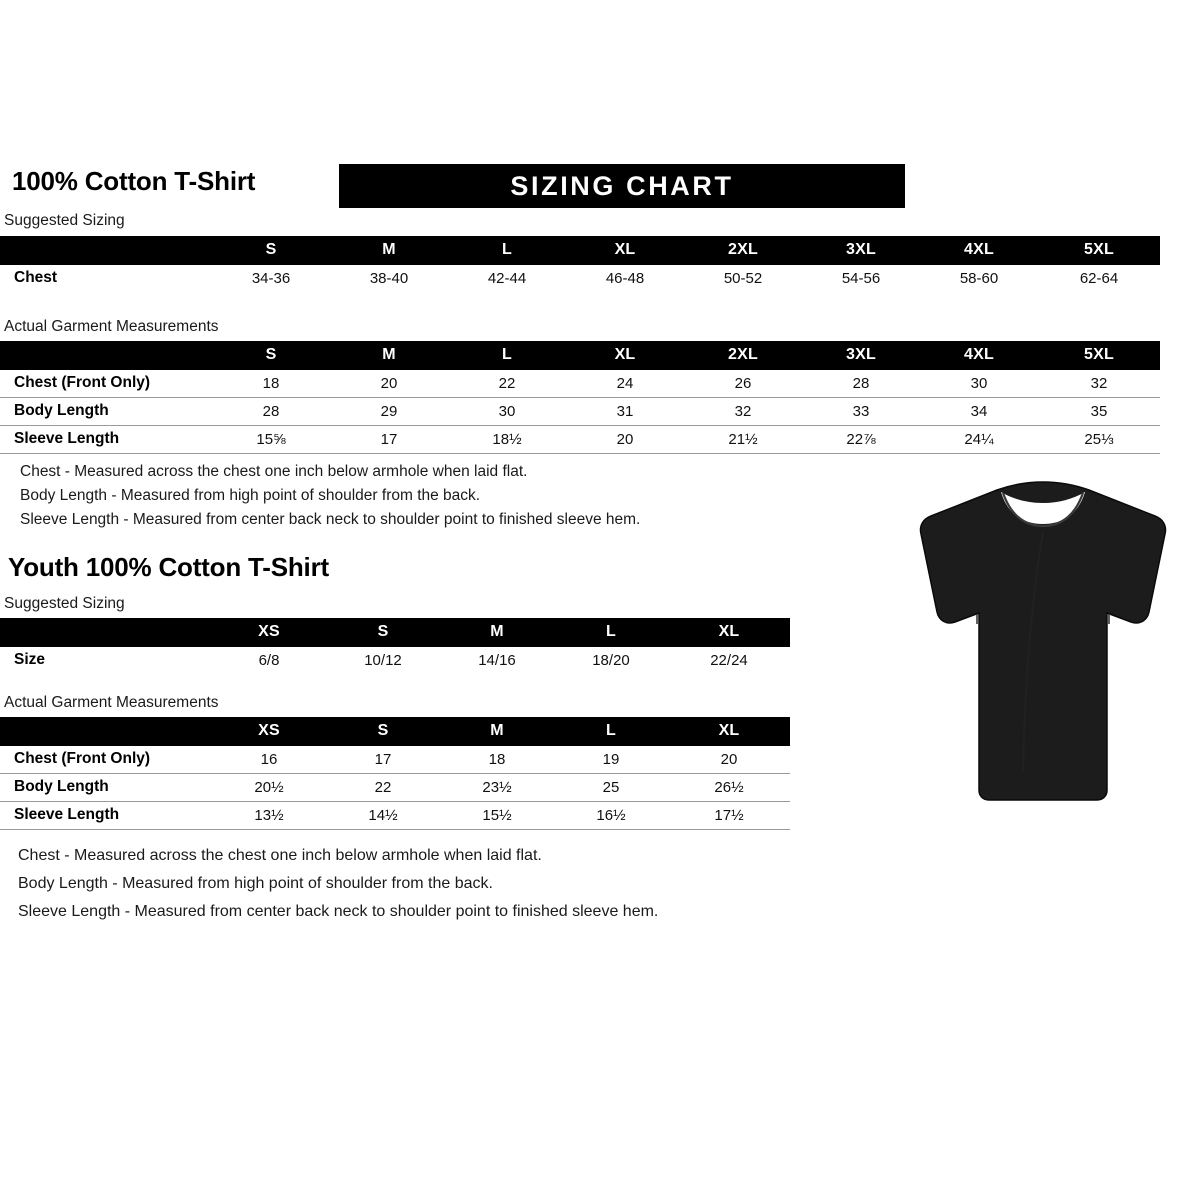 The height and width of the screenshot is (1200, 1200). What do you see at coordinates (507, 384) in the screenshot?
I see `cell-chestfront-l: 22` at bounding box center [507, 384].